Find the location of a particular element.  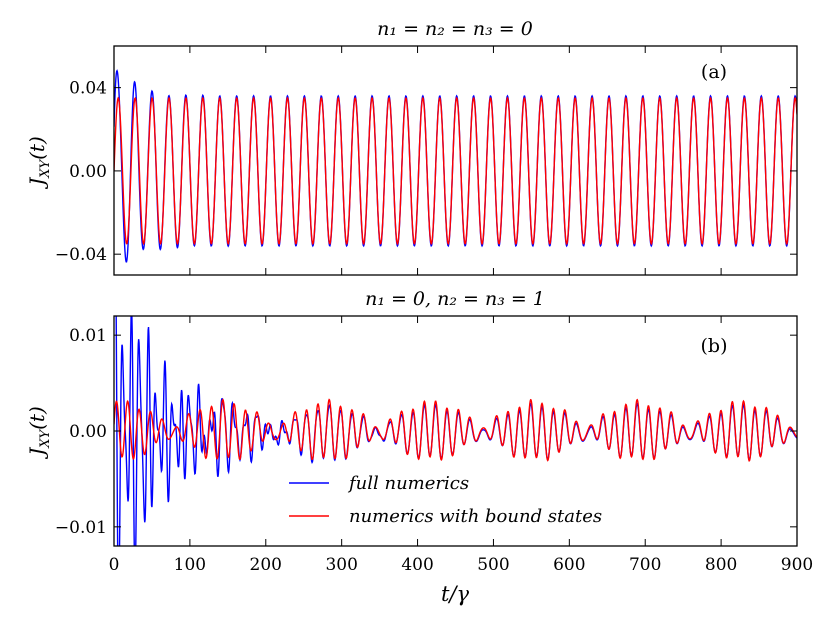

panel-b-series-bound-states is located at coordinates (455, 430).